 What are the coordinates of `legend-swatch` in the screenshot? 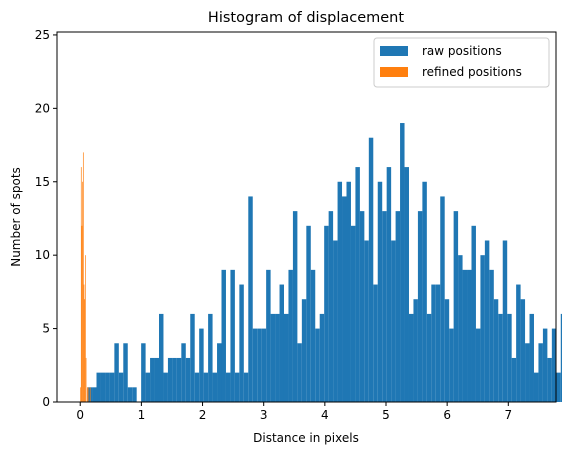 It's located at (394, 72).